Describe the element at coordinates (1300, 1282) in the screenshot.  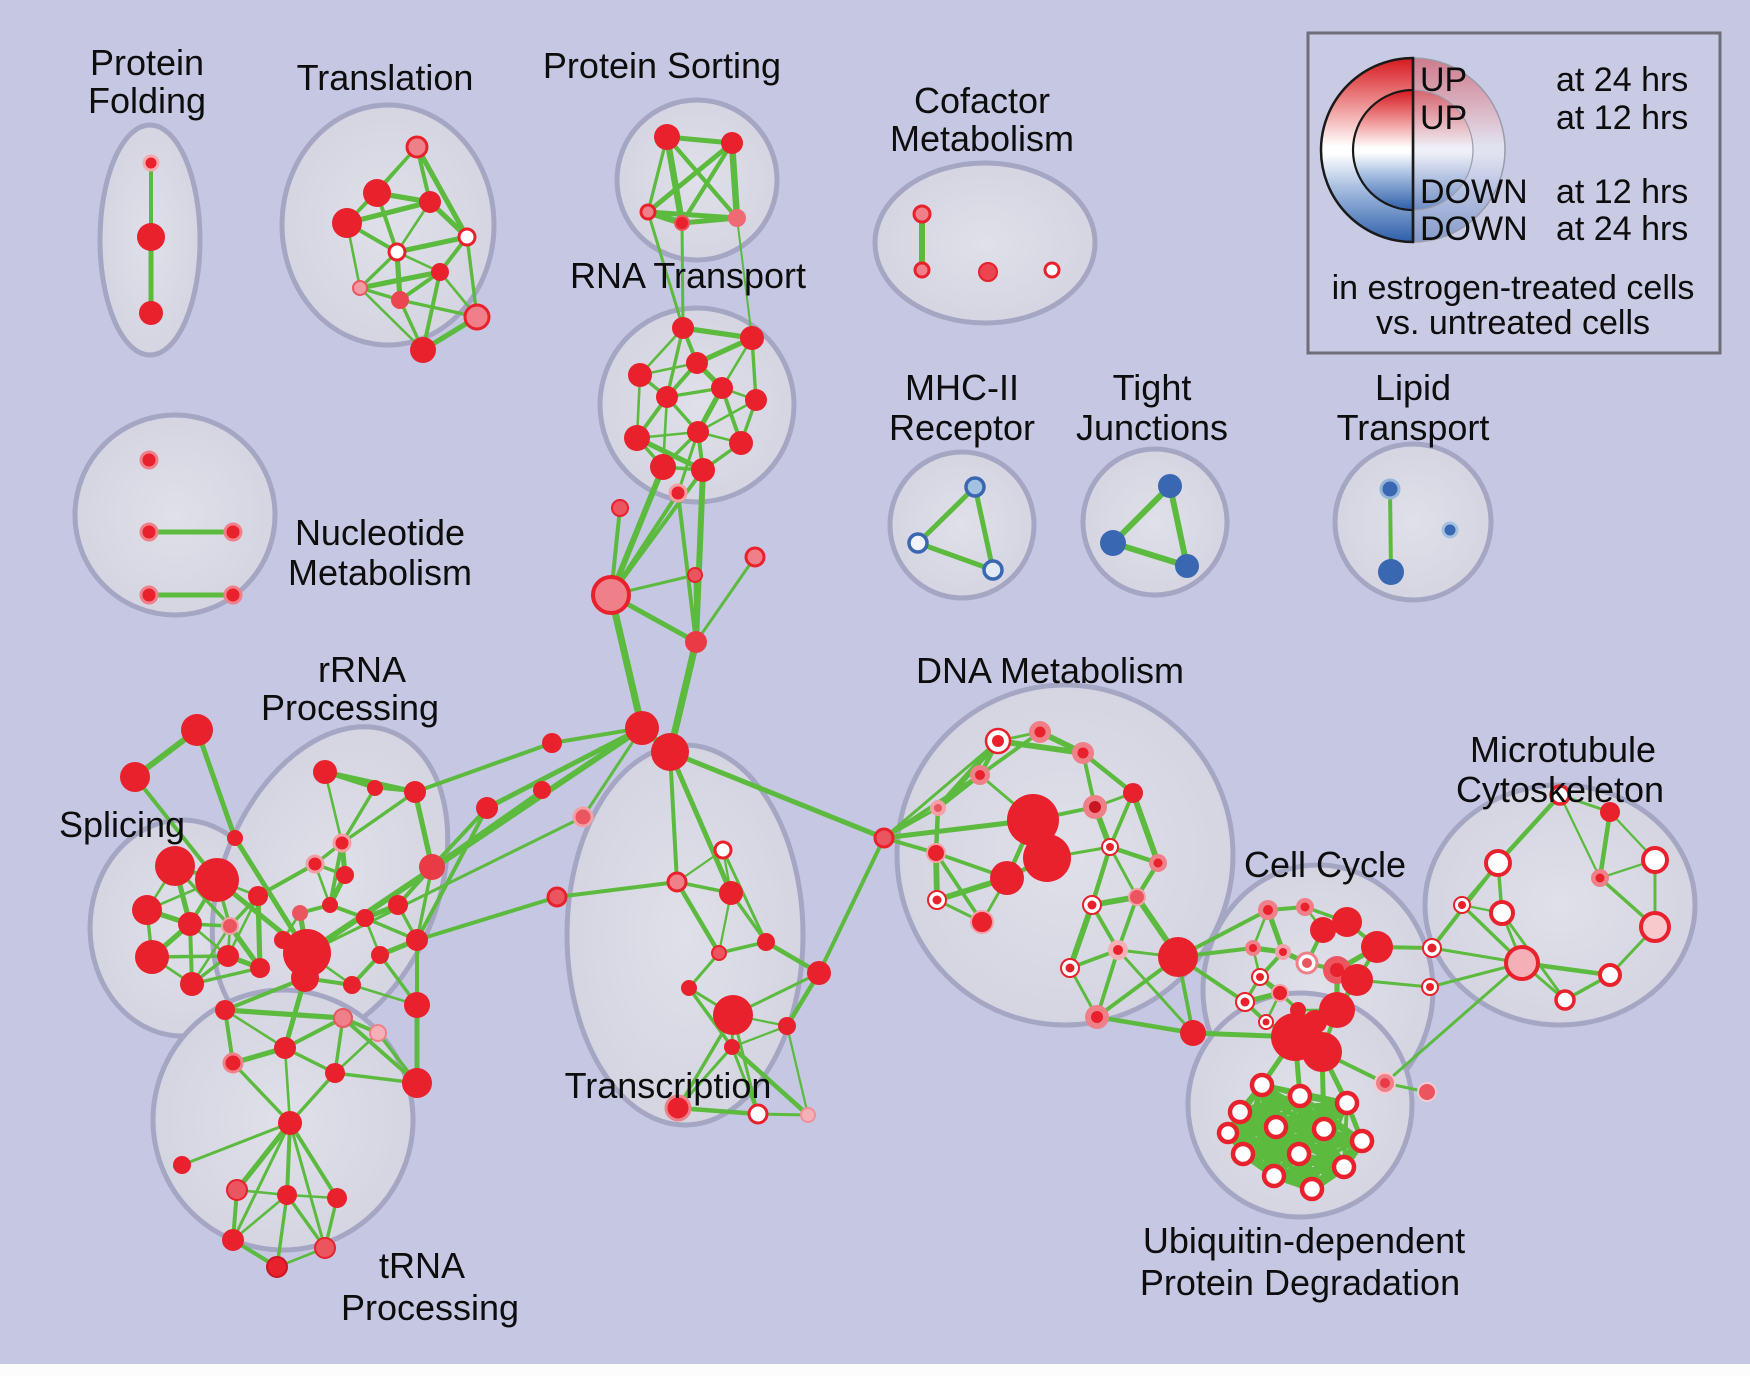
I see `cluster-label: Protein Degradation` at that location.